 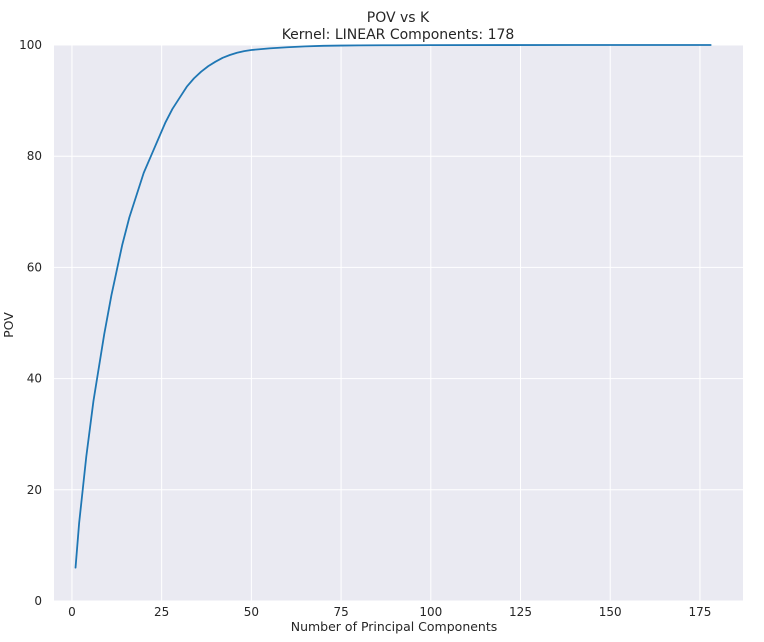 What do you see at coordinates (72, 612) in the screenshot?
I see `x-tick-label: 0` at bounding box center [72, 612].